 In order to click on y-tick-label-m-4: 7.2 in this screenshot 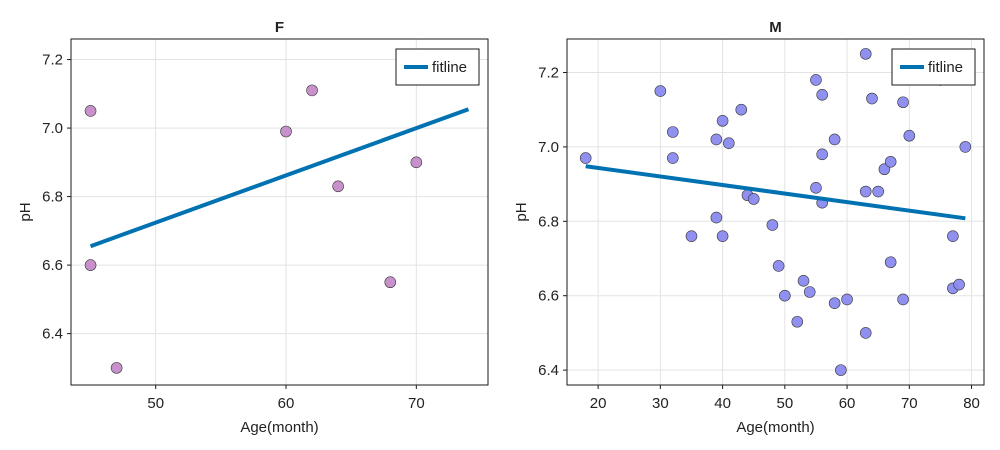, I will do `click(548, 72)`.